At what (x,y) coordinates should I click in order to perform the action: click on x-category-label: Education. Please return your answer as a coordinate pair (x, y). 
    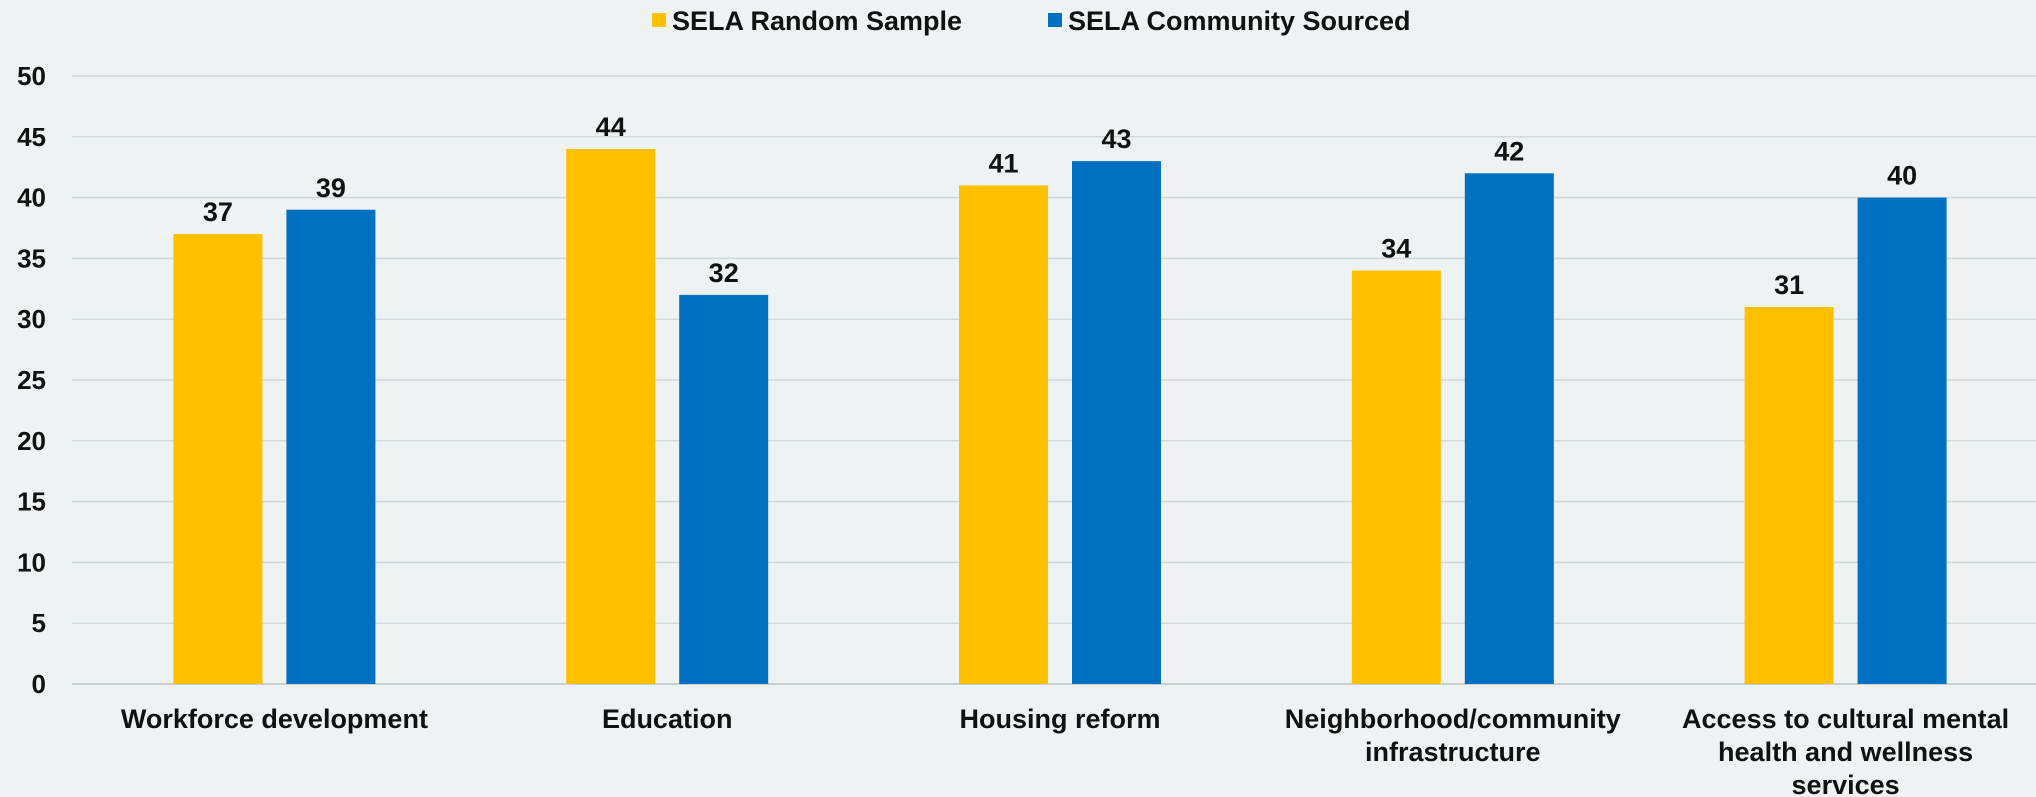
    Looking at the image, I should click on (667, 719).